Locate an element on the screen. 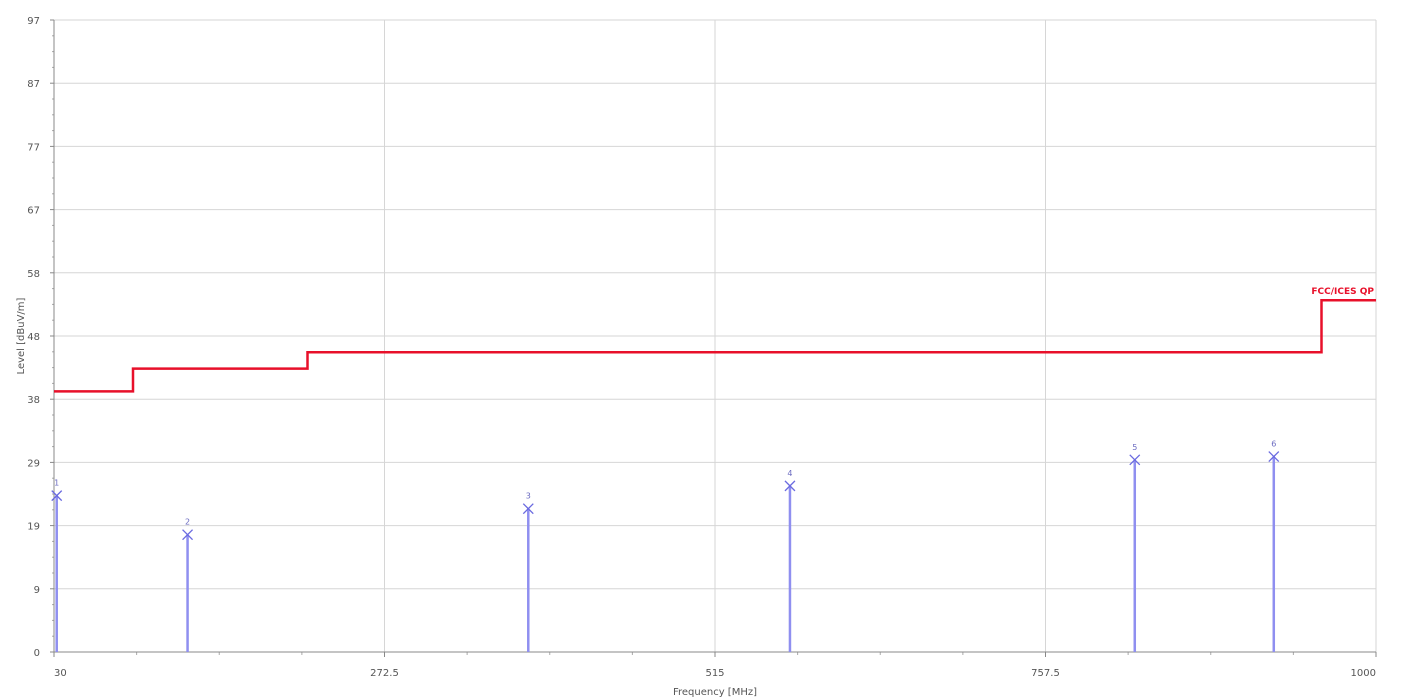 Image resolution: width=1401 pixels, height=700 pixels. y-tick-label: 77 is located at coordinates (33, 147).